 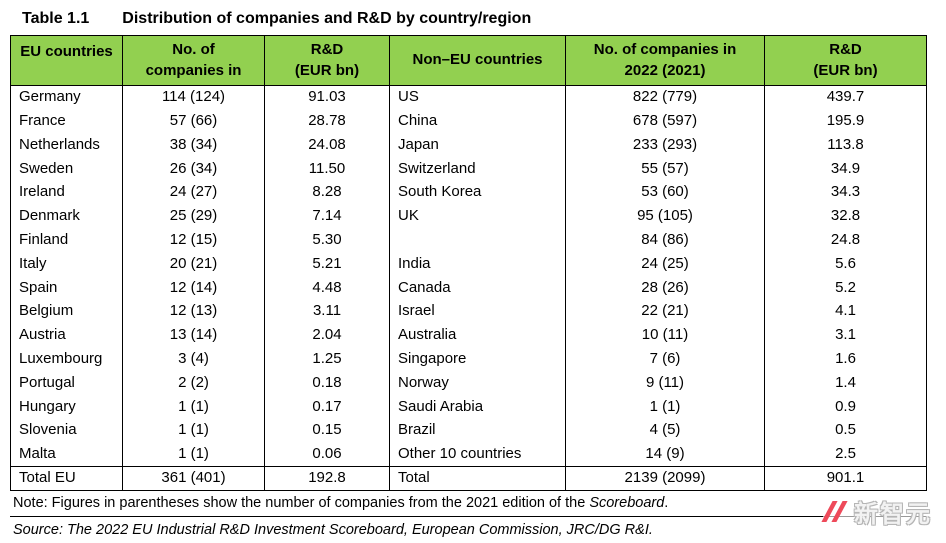 What do you see at coordinates (66, 359) in the screenshot?
I see `cell-eu: Luxembourg` at bounding box center [66, 359].